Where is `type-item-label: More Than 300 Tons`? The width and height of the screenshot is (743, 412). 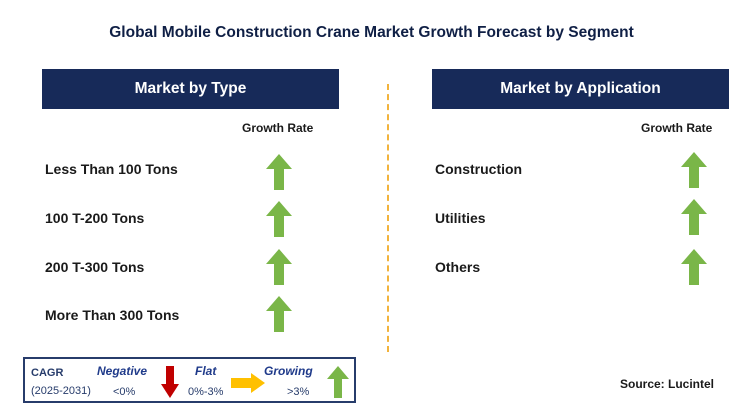
type-item-label: More Than 300 Tons is located at coordinates (112, 315).